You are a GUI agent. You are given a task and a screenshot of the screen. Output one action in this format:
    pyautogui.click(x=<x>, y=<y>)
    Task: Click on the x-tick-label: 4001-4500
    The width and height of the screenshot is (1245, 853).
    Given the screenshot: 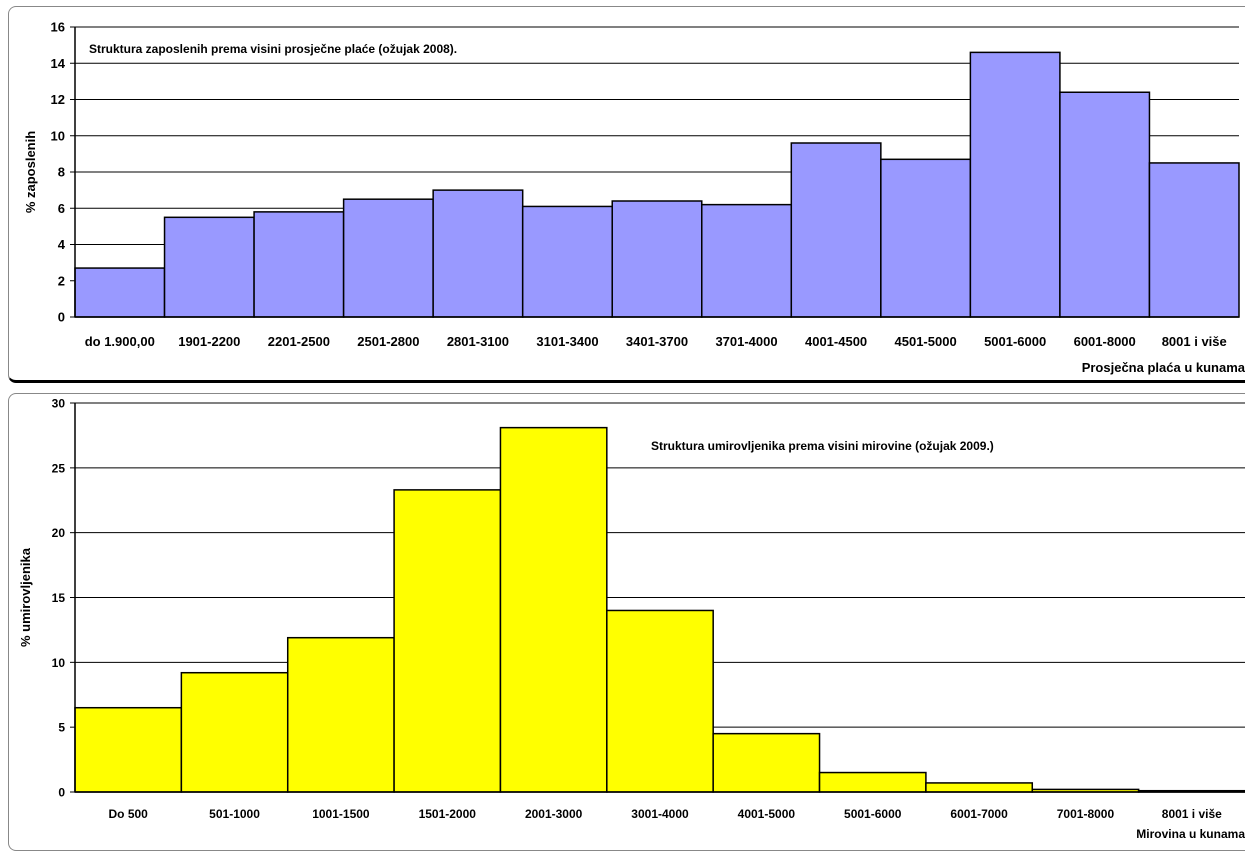 What is the action you would take?
    pyautogui.click(x=836, y=341)
    